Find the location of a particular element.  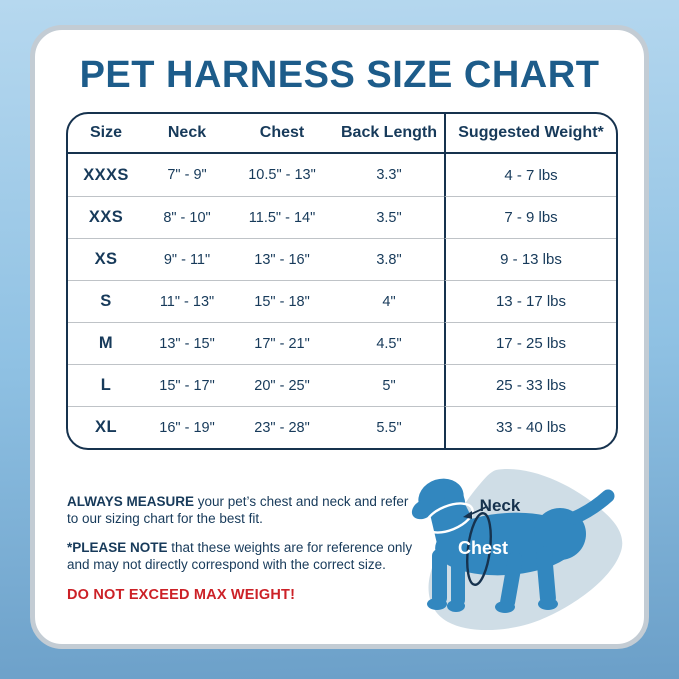

chest-cell: 23" - 28" is located at coordinates (282, 427).